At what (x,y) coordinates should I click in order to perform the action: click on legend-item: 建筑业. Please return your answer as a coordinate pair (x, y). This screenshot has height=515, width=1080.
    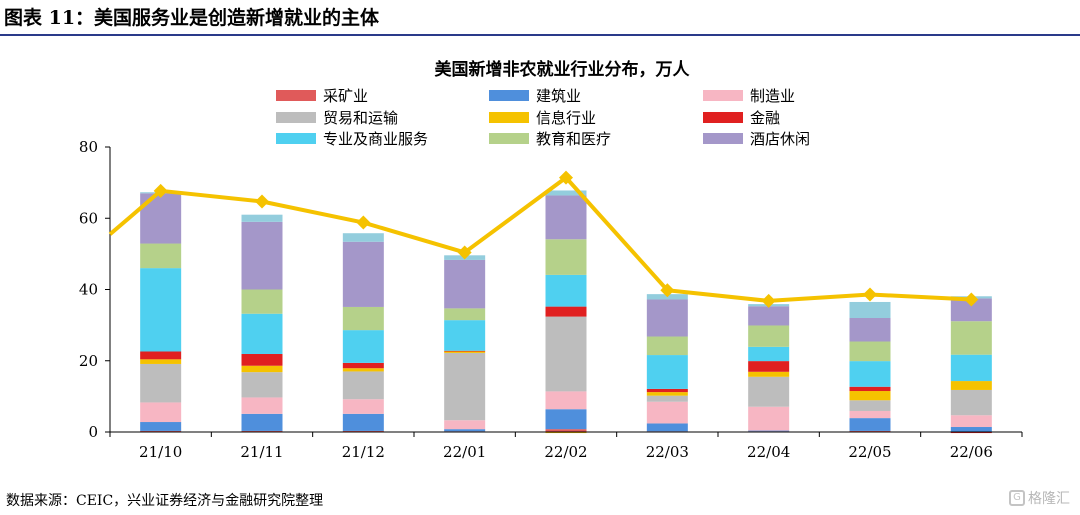
    Looking at the image, I should click on (535, 96).